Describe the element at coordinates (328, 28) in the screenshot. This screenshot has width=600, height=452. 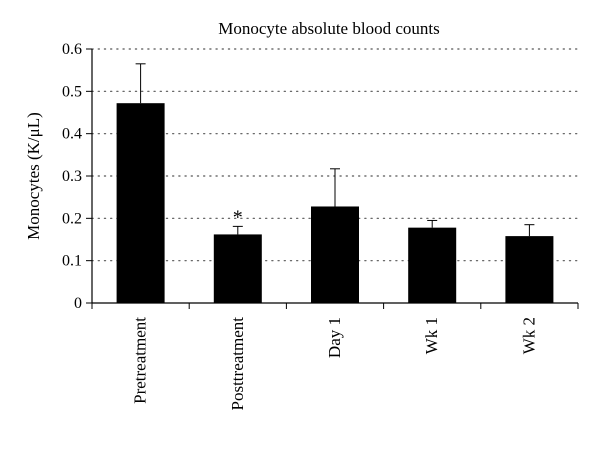
I see `chart-title: Monocyte absolute blood counts` at that location.